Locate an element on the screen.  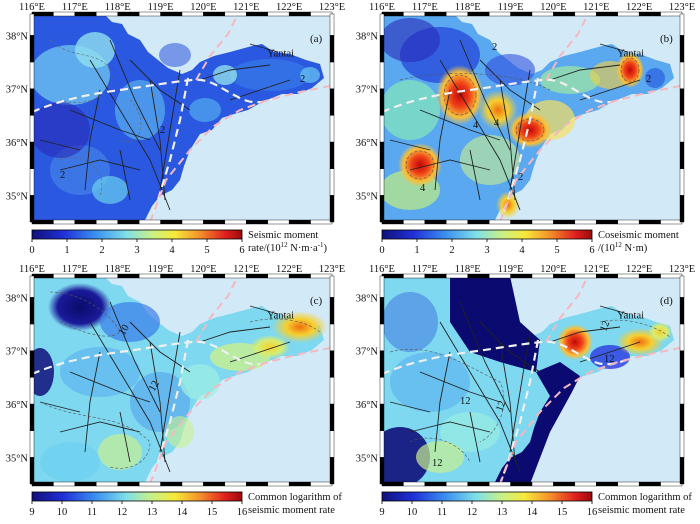
colorbar-caption-line1: Common logarithm of is located at coordinates (295, 497).